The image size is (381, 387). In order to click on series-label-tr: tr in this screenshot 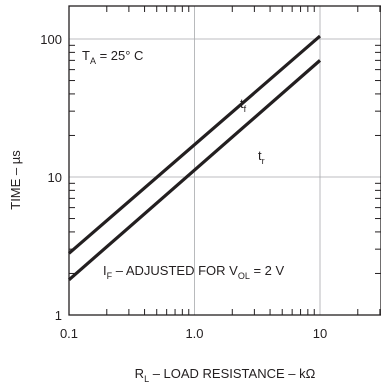, I will do `click(261, 157)`.